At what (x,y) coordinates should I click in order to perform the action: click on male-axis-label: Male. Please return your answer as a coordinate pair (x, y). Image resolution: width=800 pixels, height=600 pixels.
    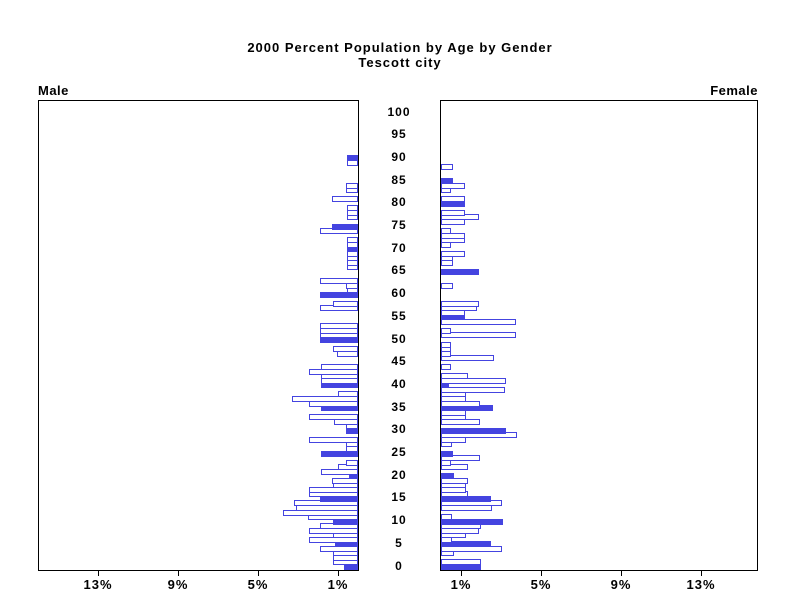
    Looking at the image, I should click on (53, 90).